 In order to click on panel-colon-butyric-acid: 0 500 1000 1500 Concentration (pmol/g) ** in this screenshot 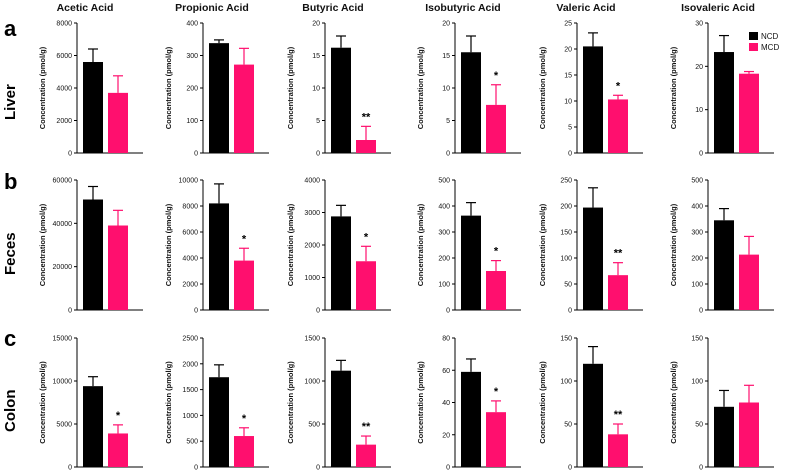, I will do `click(338, 404)`.